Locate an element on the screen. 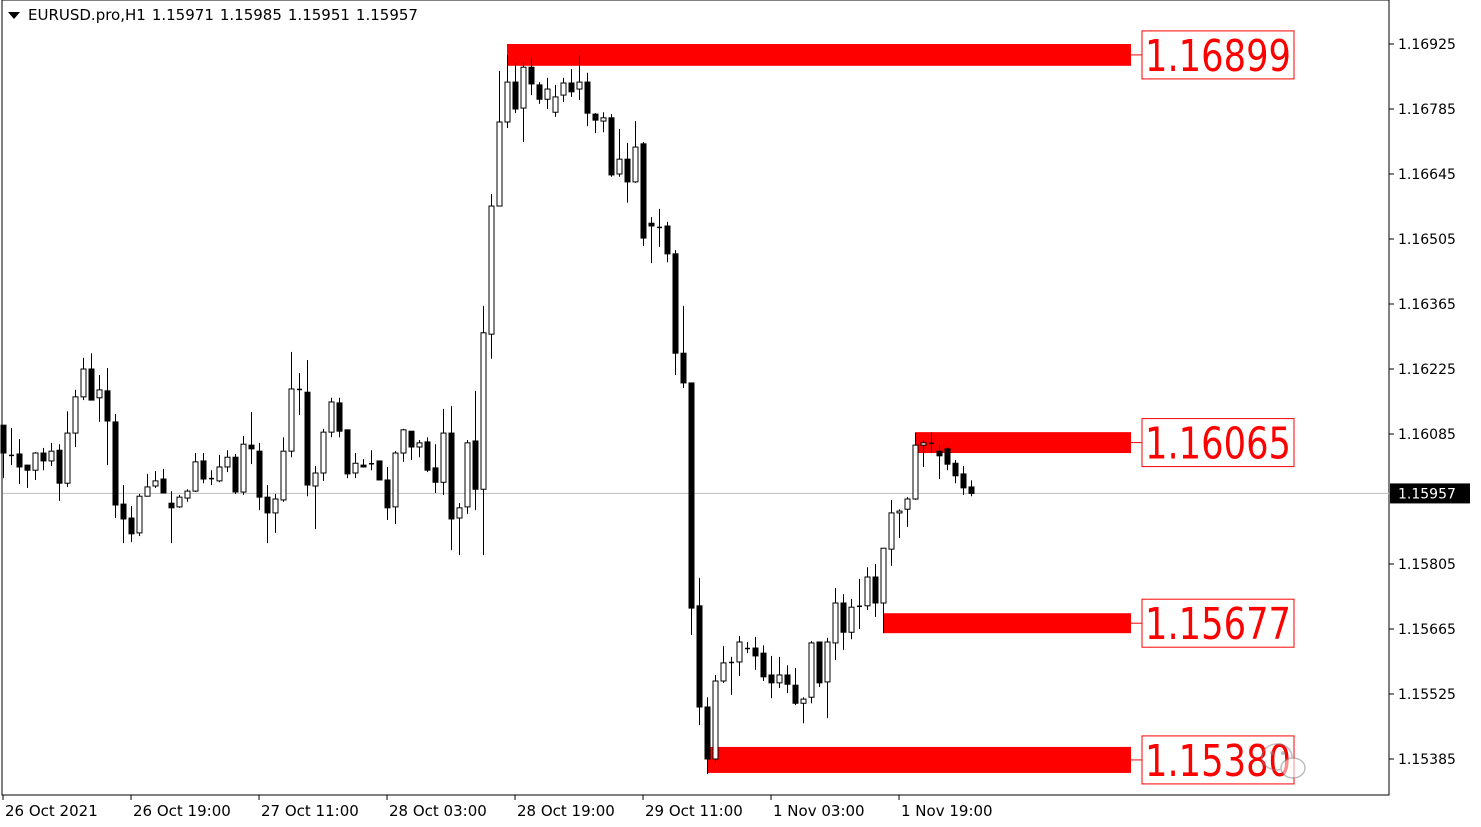  zone-price-label: 1.16065 is located at coordinates (1218, 444).